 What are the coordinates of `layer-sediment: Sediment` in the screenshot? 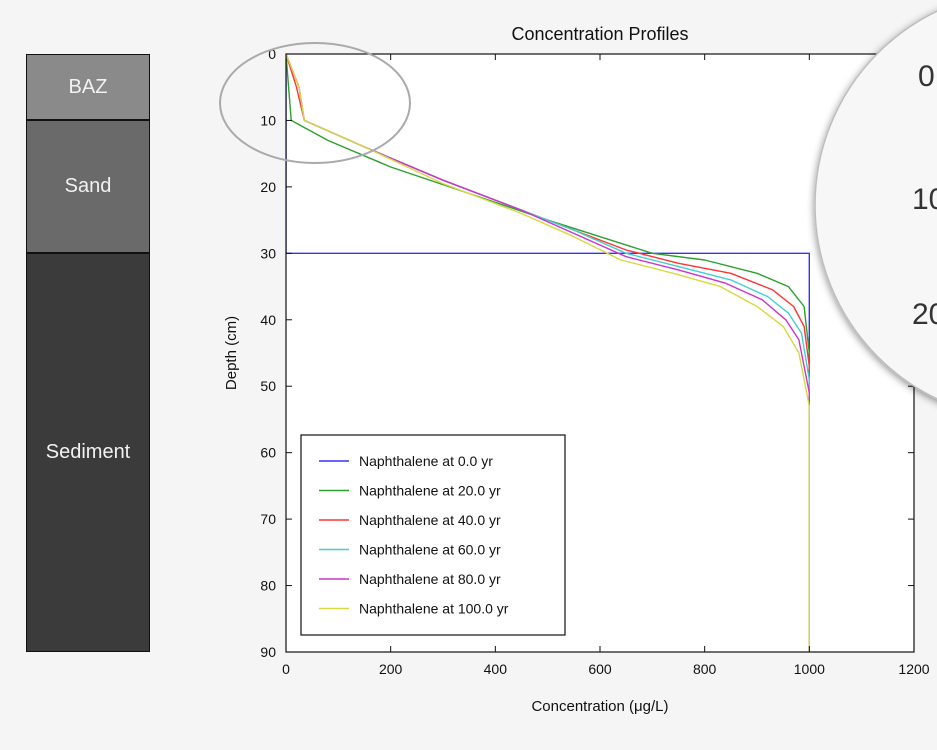 It's located at (88, 452).